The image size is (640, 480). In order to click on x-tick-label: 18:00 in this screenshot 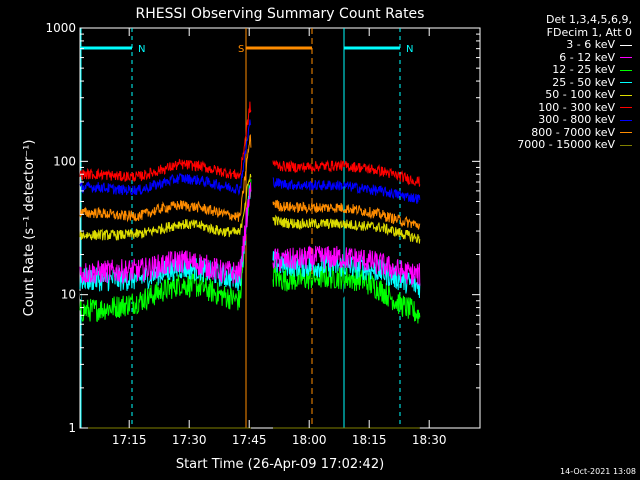, I will do `click(309, 440)`.